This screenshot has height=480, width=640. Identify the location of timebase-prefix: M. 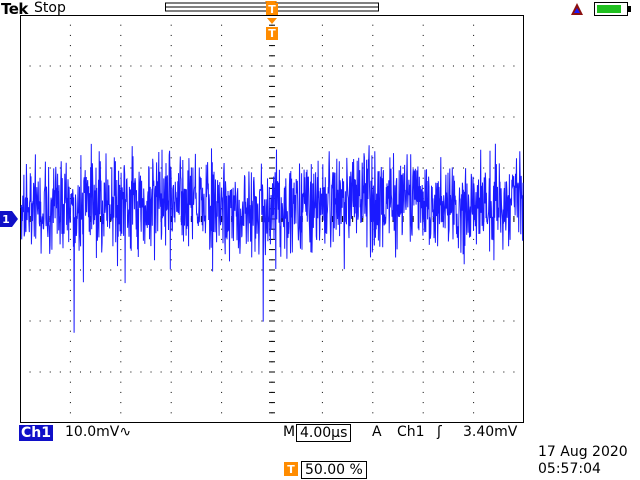
(289, 432).